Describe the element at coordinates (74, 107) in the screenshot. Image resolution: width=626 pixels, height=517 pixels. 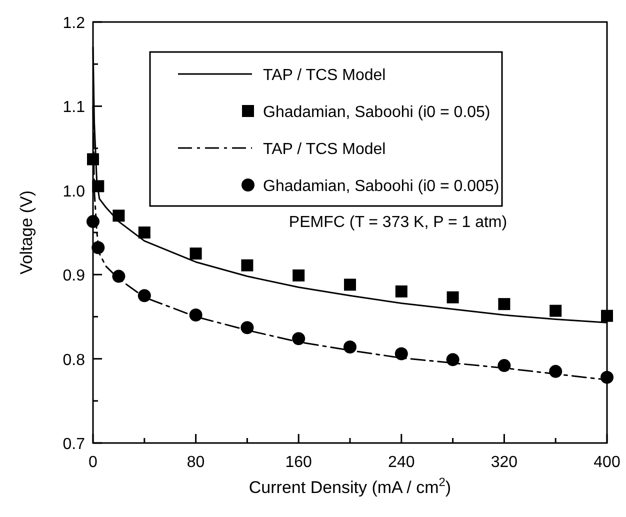
I see `y-tick-label: 1.1` at that location.